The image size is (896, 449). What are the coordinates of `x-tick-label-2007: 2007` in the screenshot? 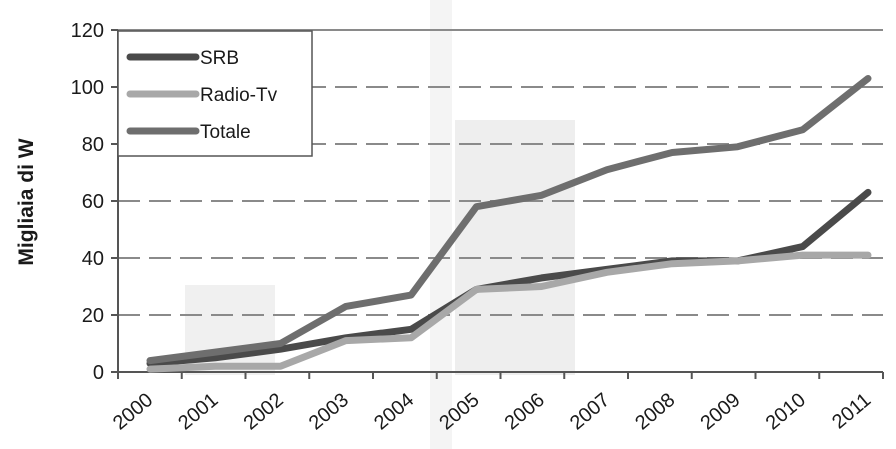 It's located at (590, 411).